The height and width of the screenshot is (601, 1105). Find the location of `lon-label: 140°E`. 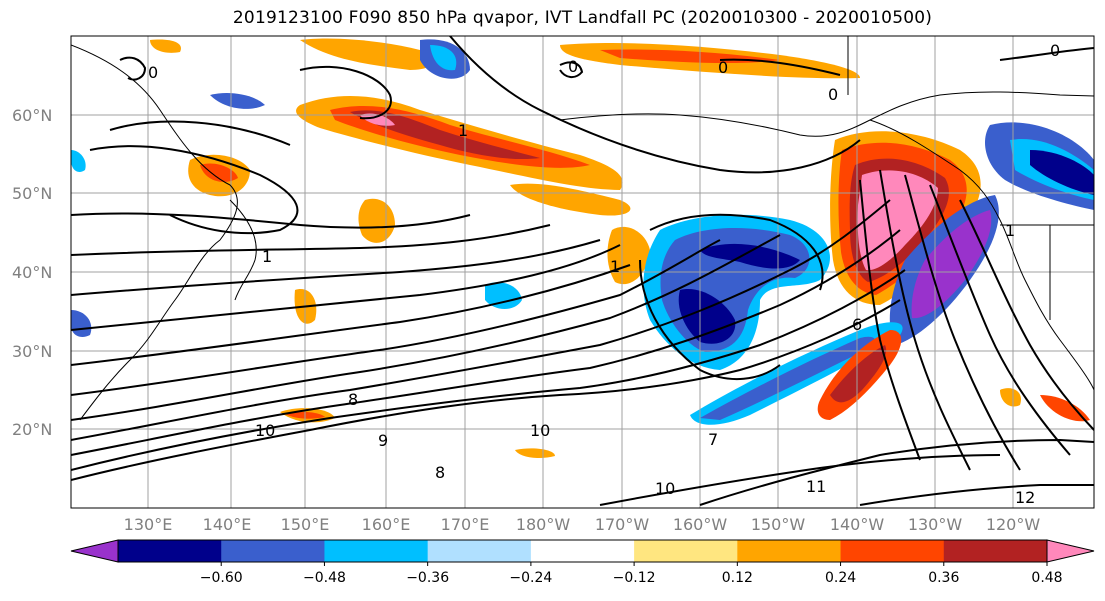

lon-label: 140°E is located at coordinates (227, 524).